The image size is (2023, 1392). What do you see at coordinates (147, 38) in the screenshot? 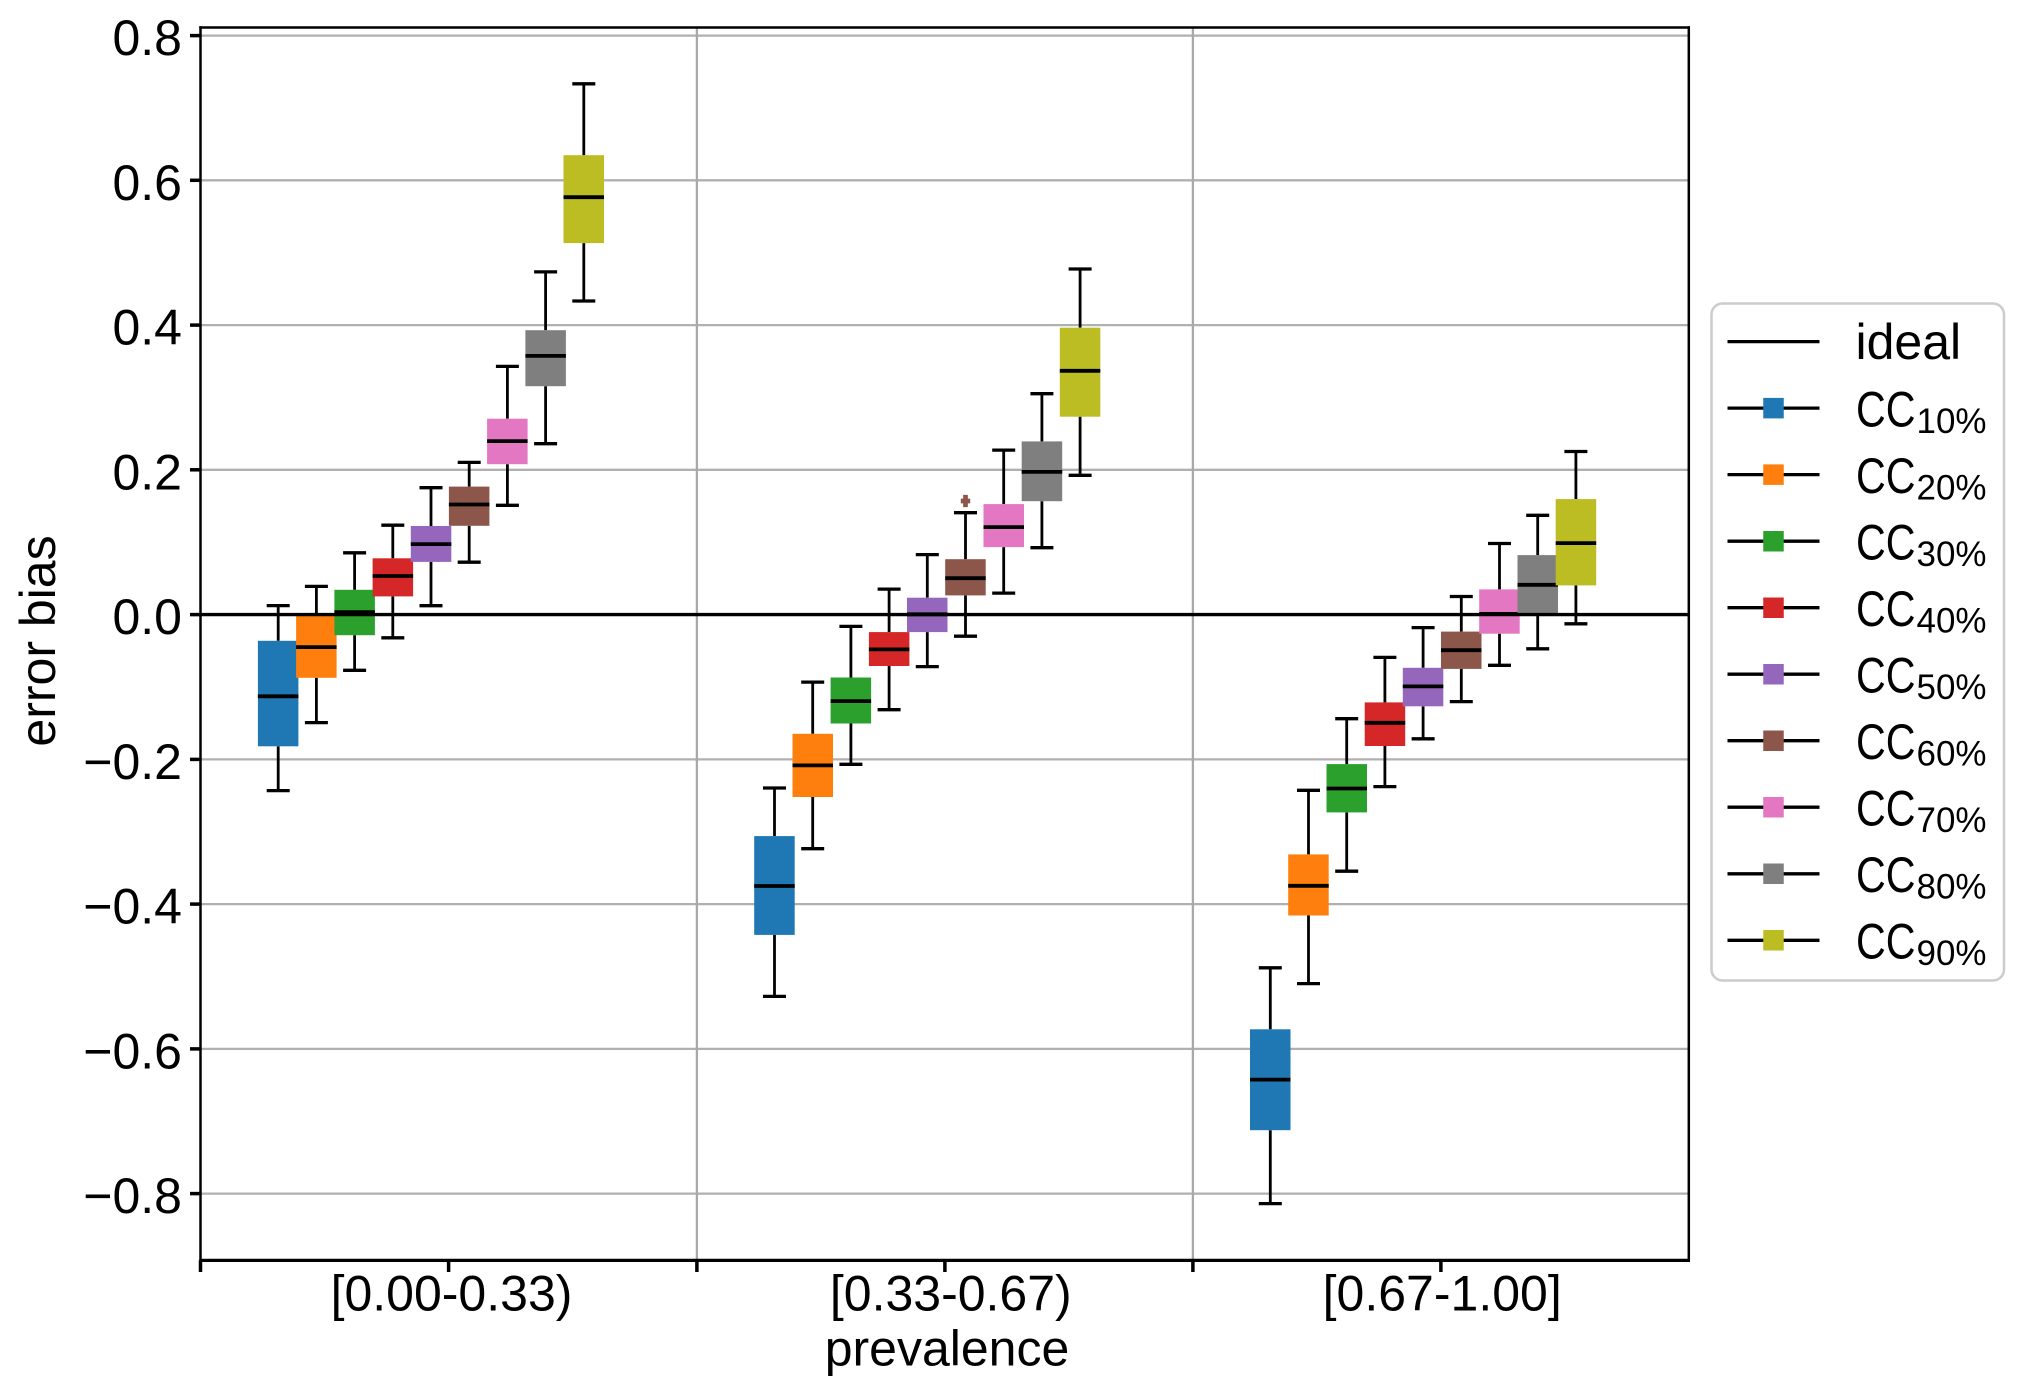
I see `svg-text: 0.8` at bounding box center [147, 38].